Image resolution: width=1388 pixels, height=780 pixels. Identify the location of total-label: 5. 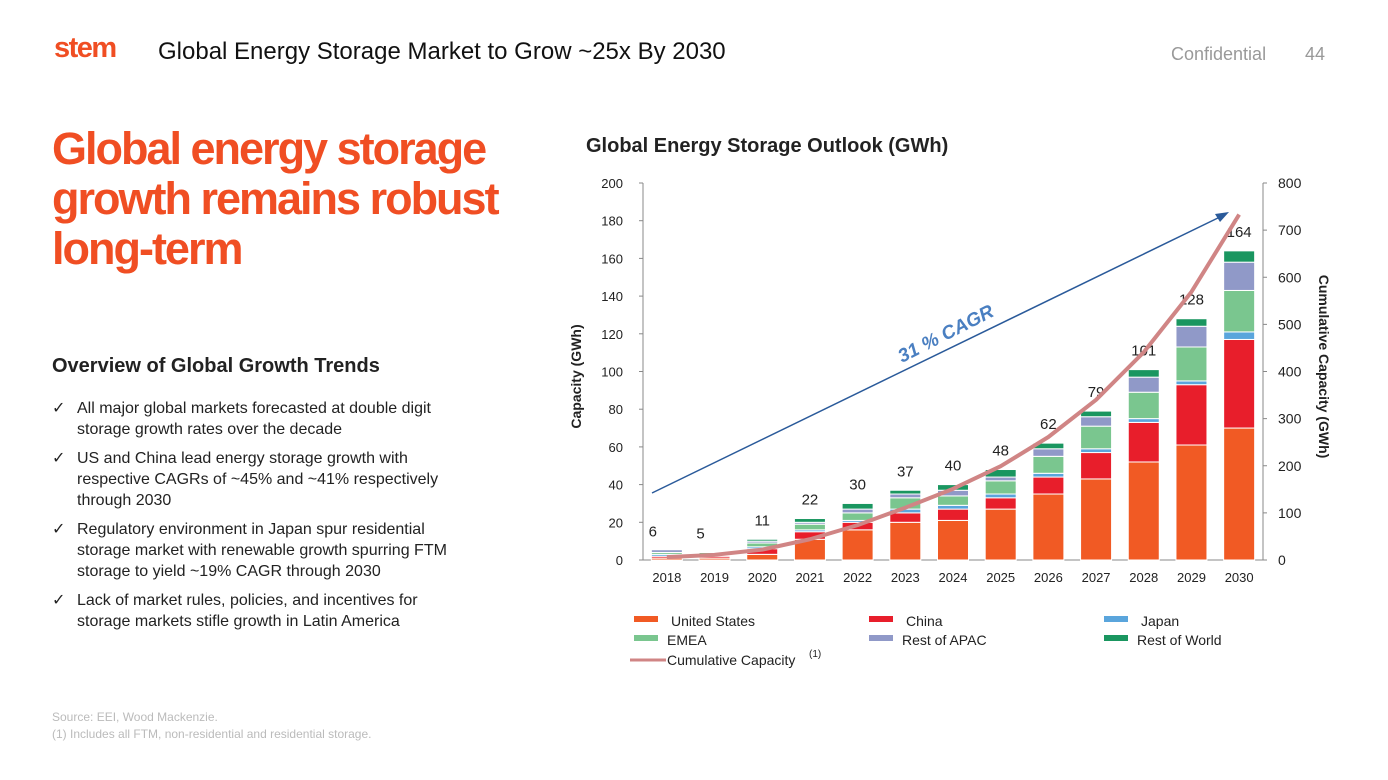
(700, 534).